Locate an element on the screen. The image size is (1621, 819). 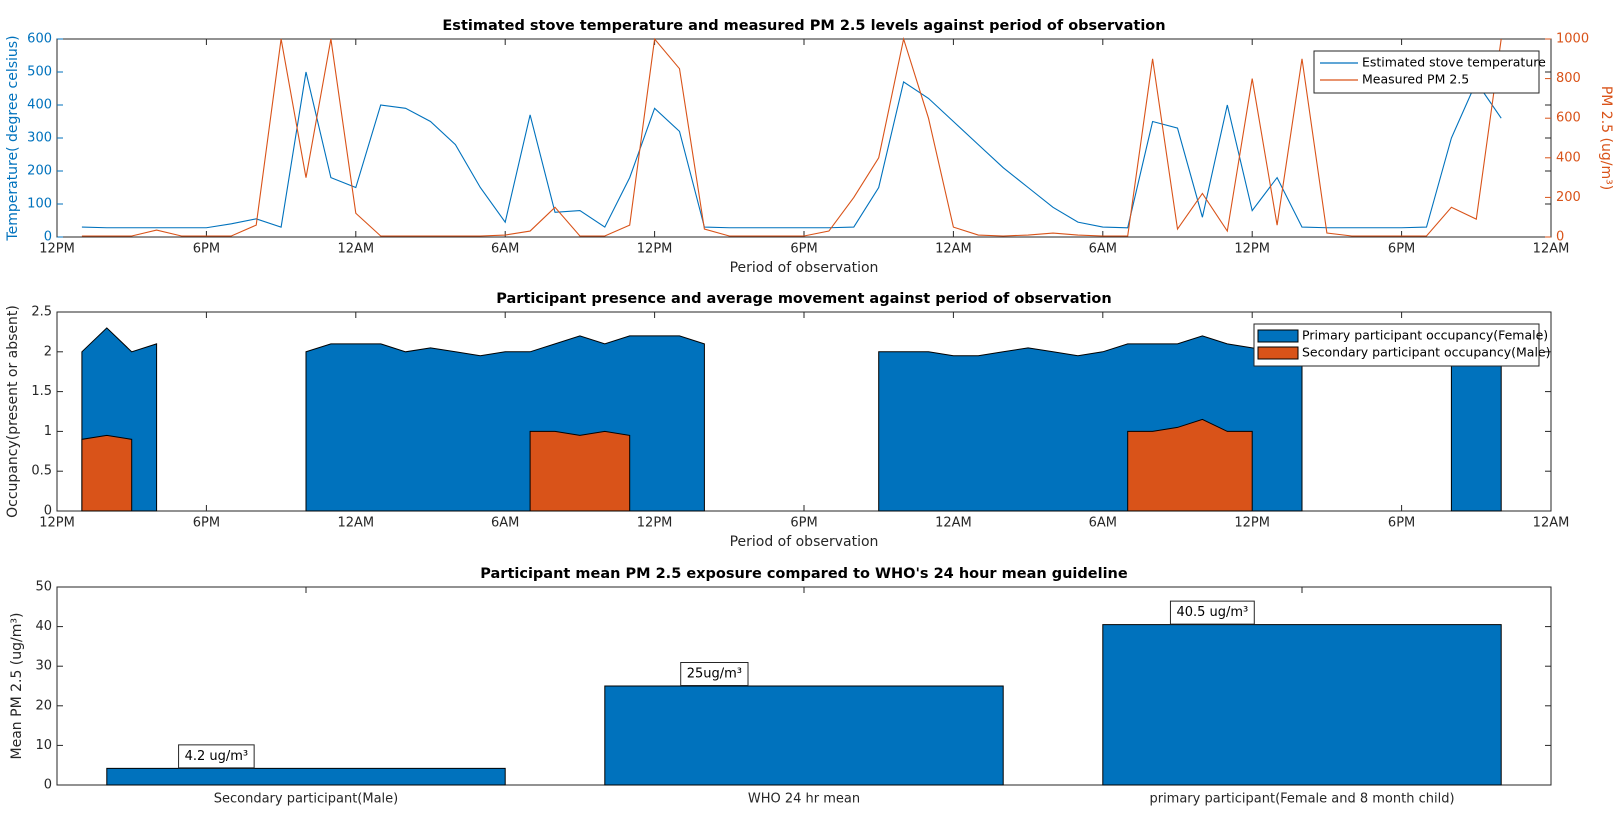
y-tick-label: 100 is located at coordinates (39, 204).